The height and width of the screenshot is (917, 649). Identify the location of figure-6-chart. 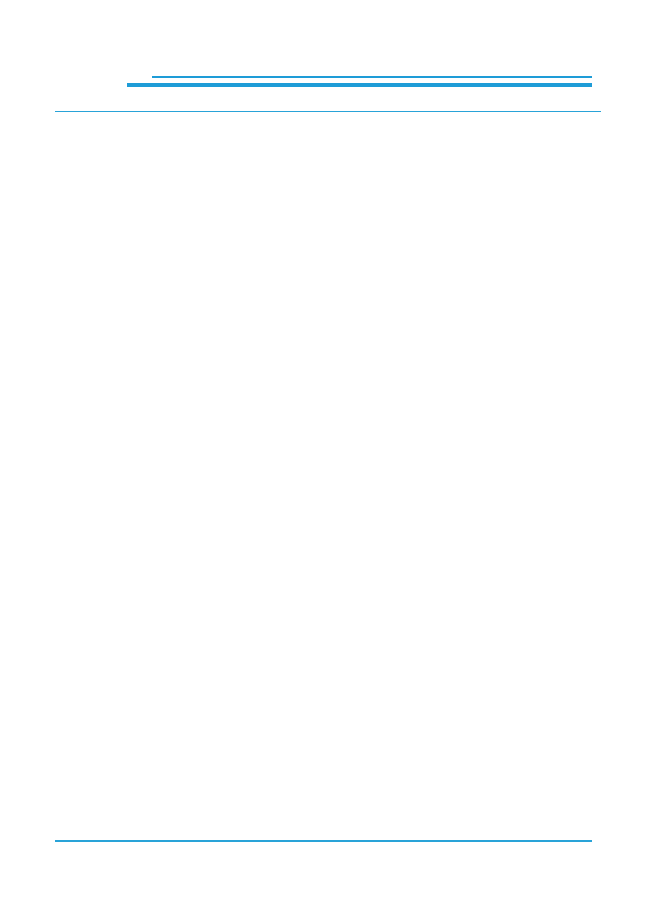
(500, 697).